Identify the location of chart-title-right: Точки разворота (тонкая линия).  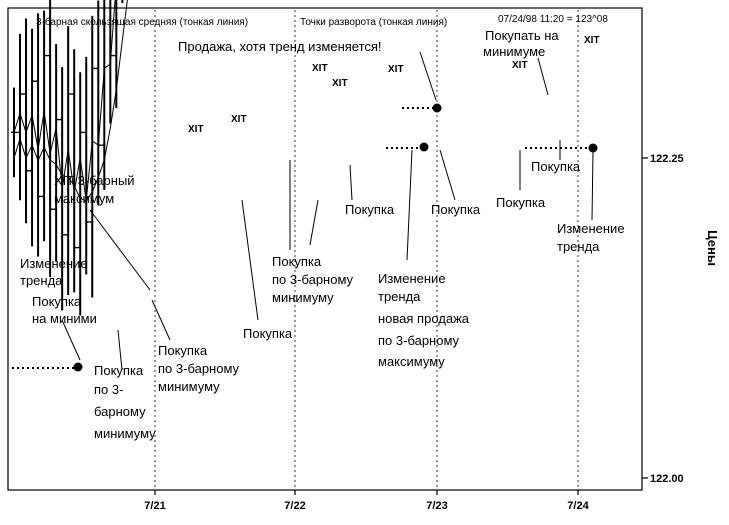
(373, 22).